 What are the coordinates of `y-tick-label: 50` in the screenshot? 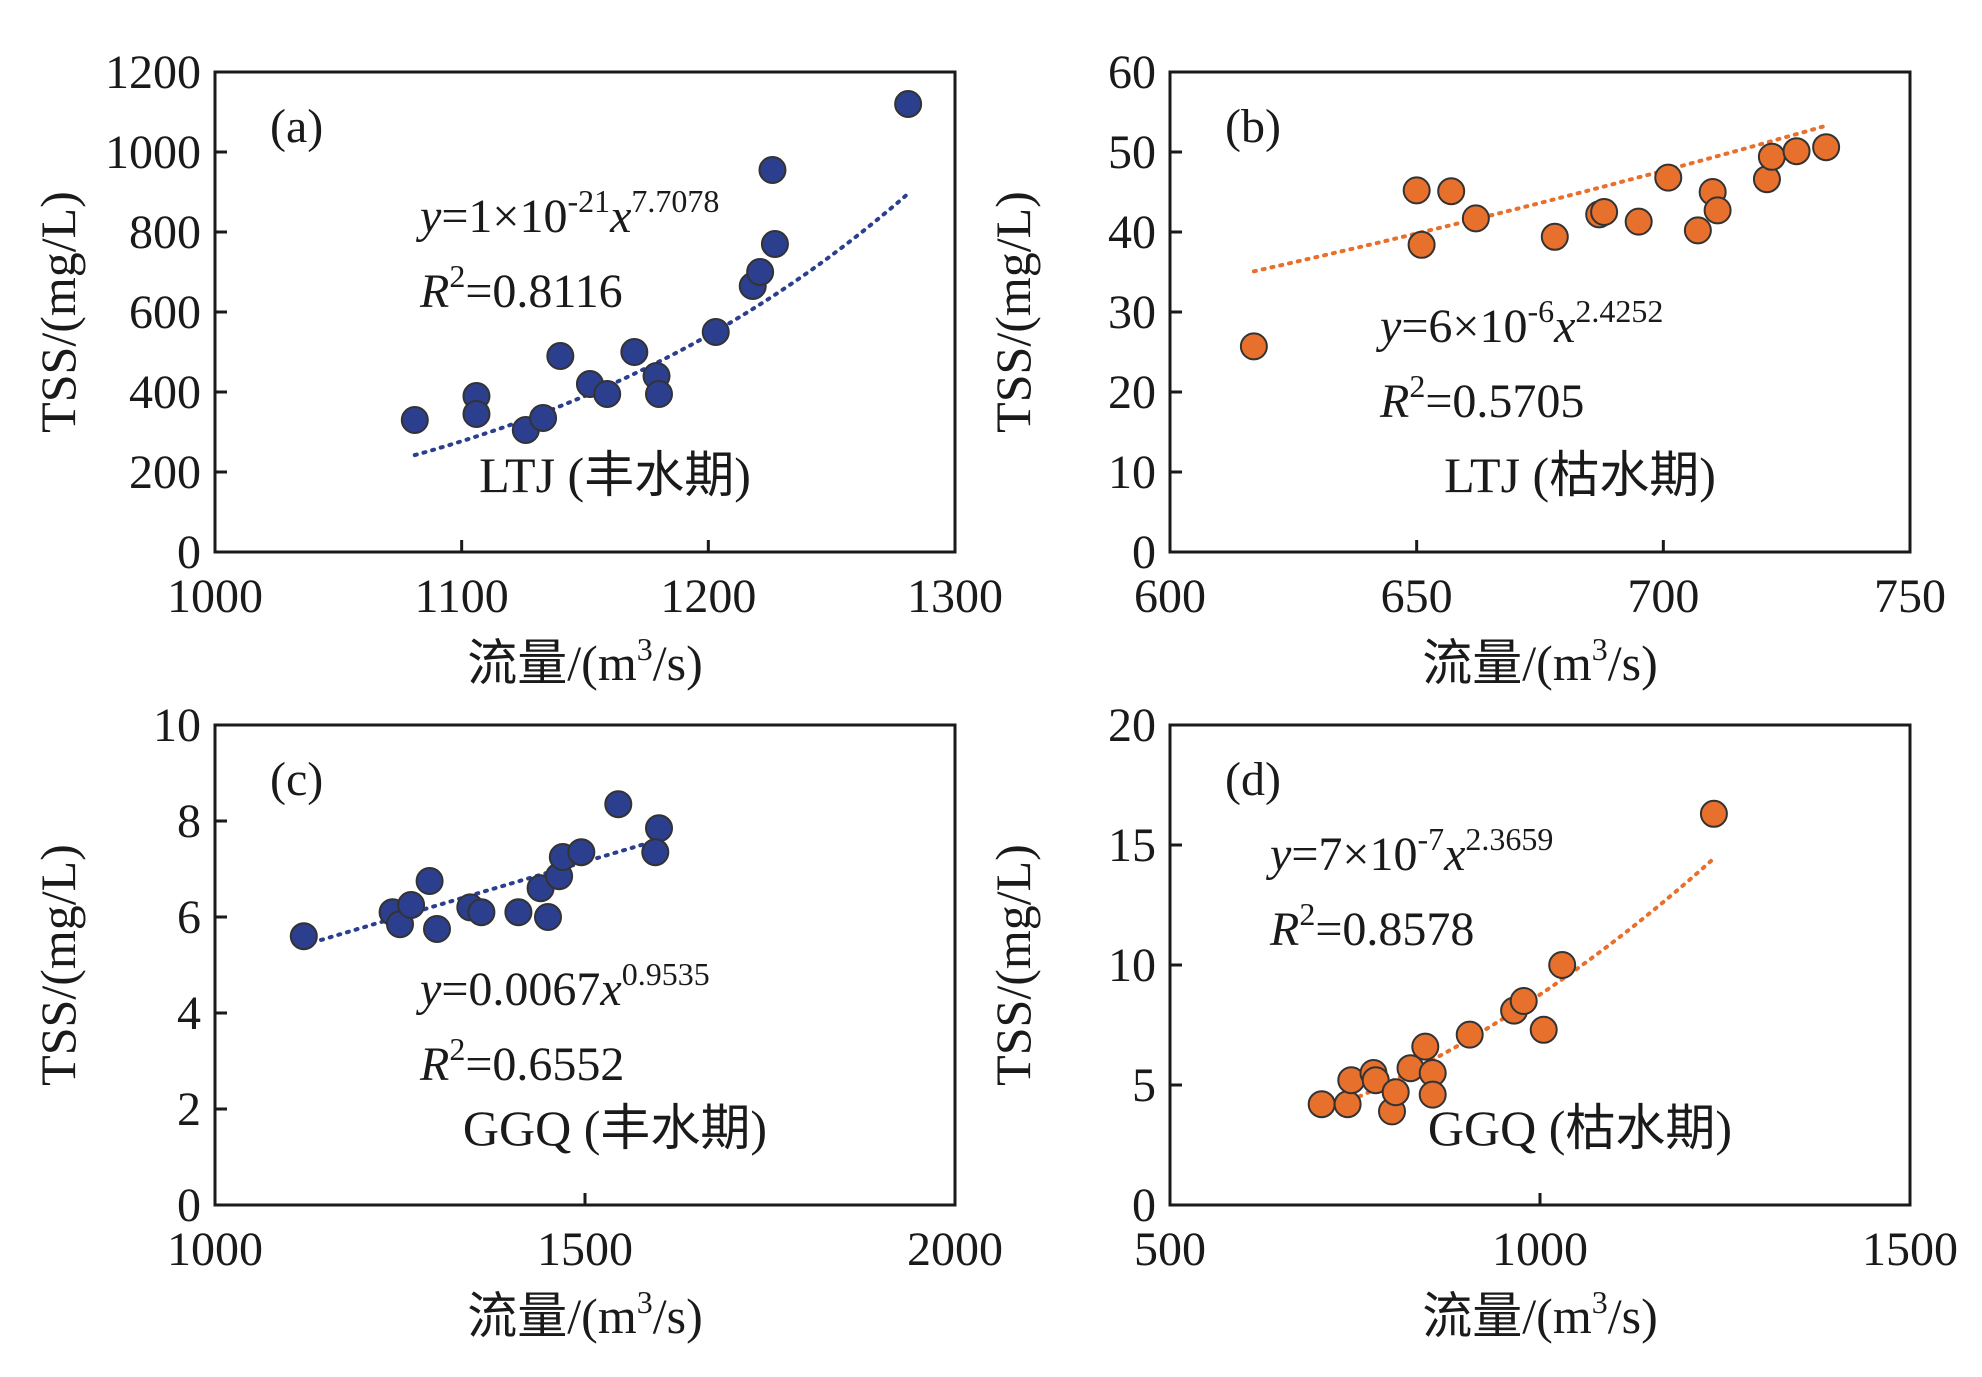 It's located at (1132, 152).